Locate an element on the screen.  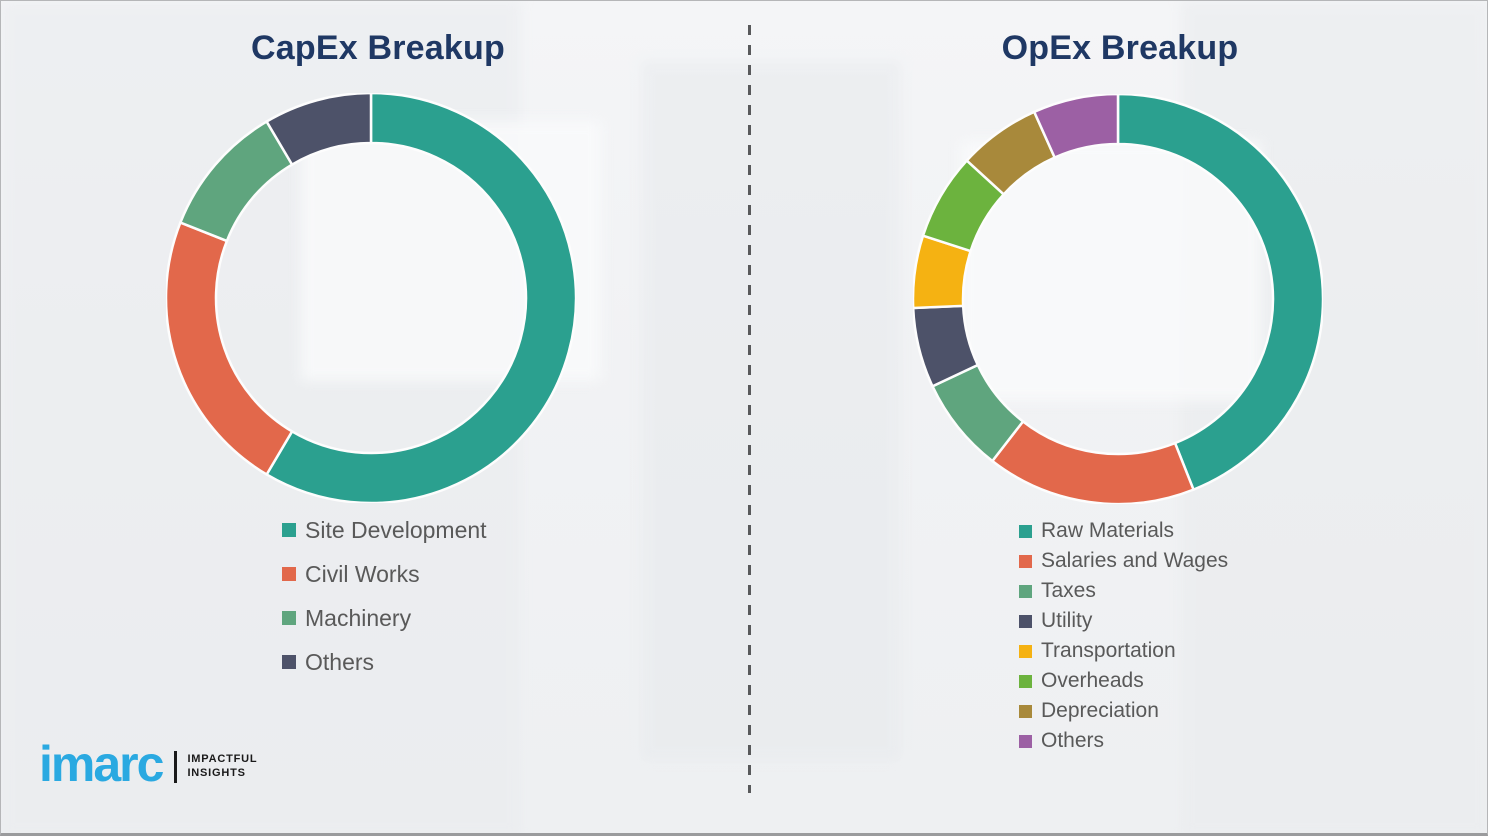
imarc-logo-tagline: IMPACTFUL INSIGHTS is located at coordinates (222, 767).